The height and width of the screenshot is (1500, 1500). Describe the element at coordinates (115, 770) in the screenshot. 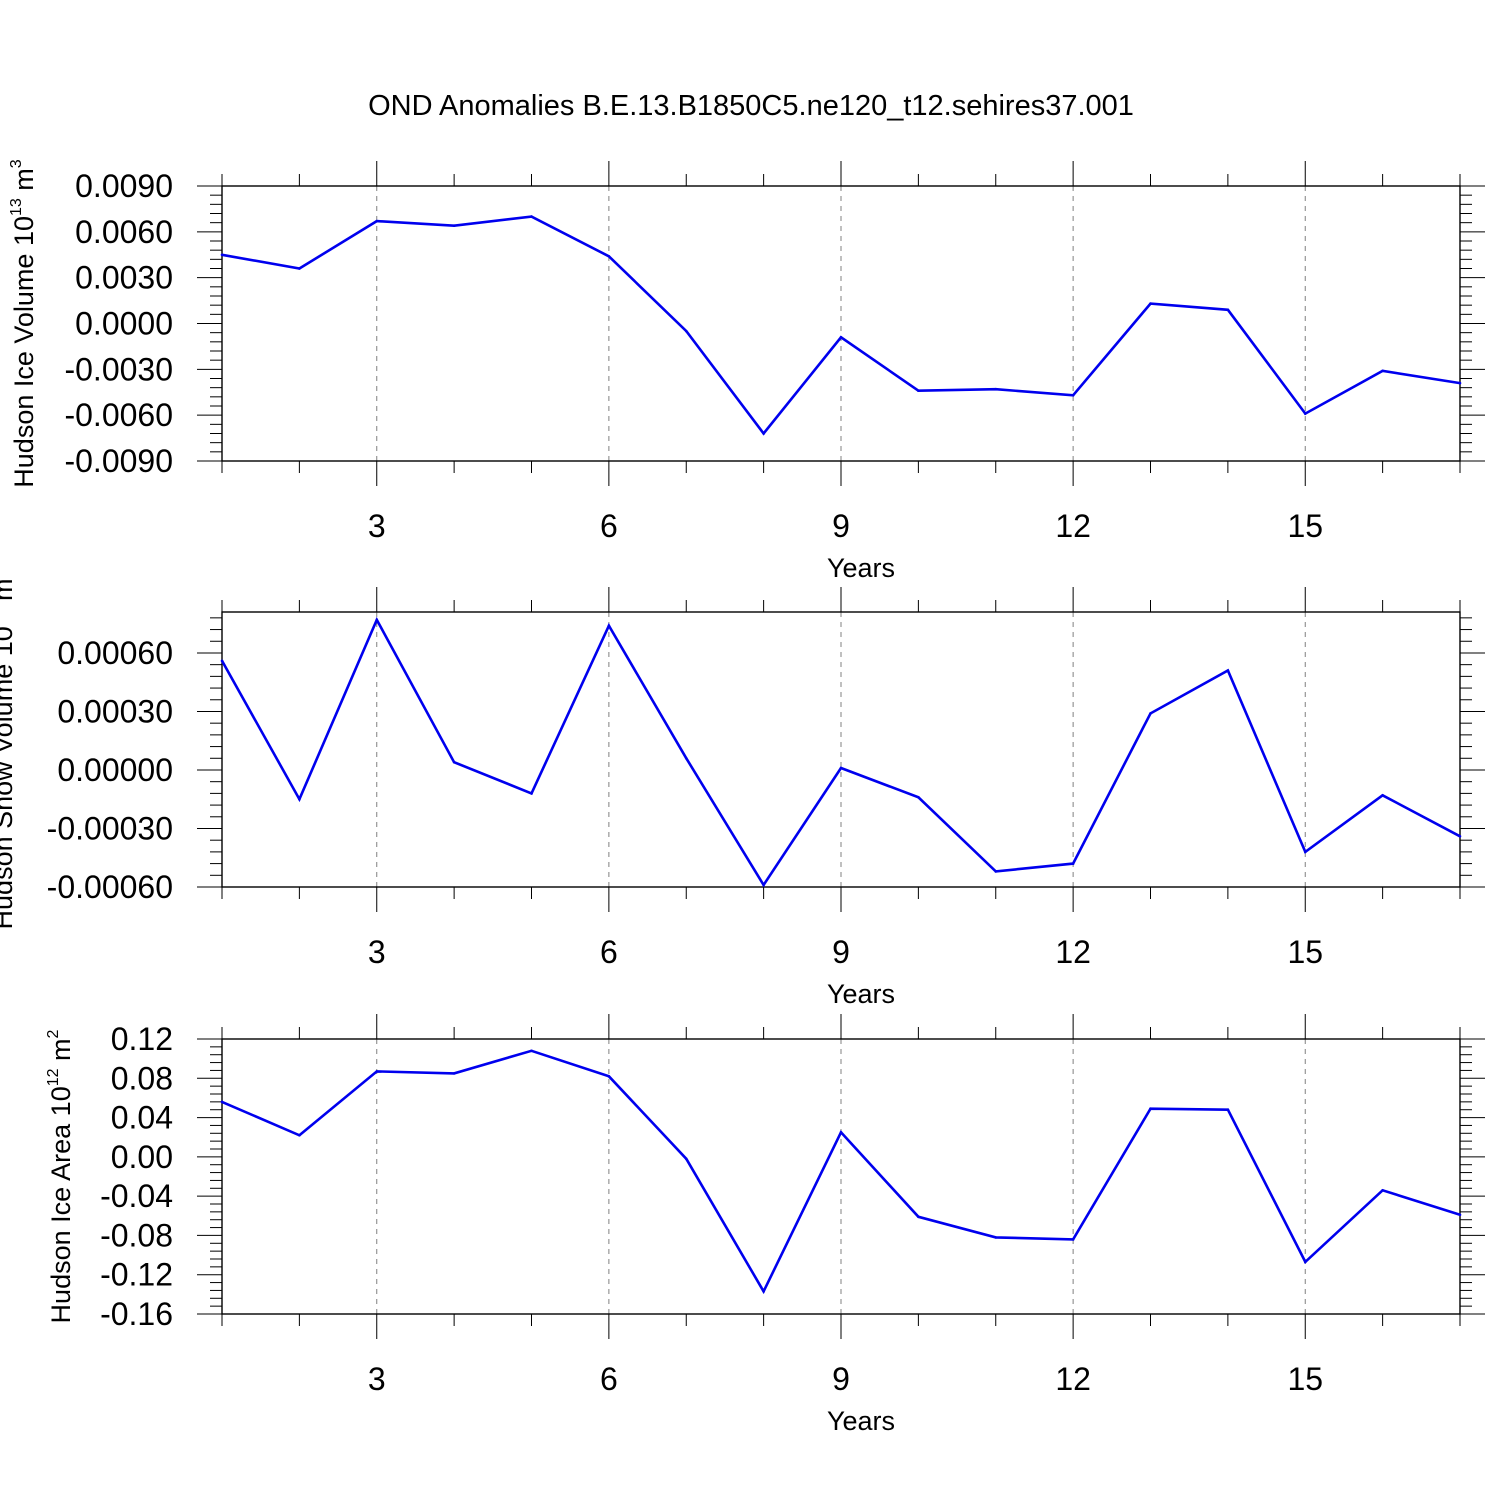

I see `y-tick-label: 0.00000` at that location.